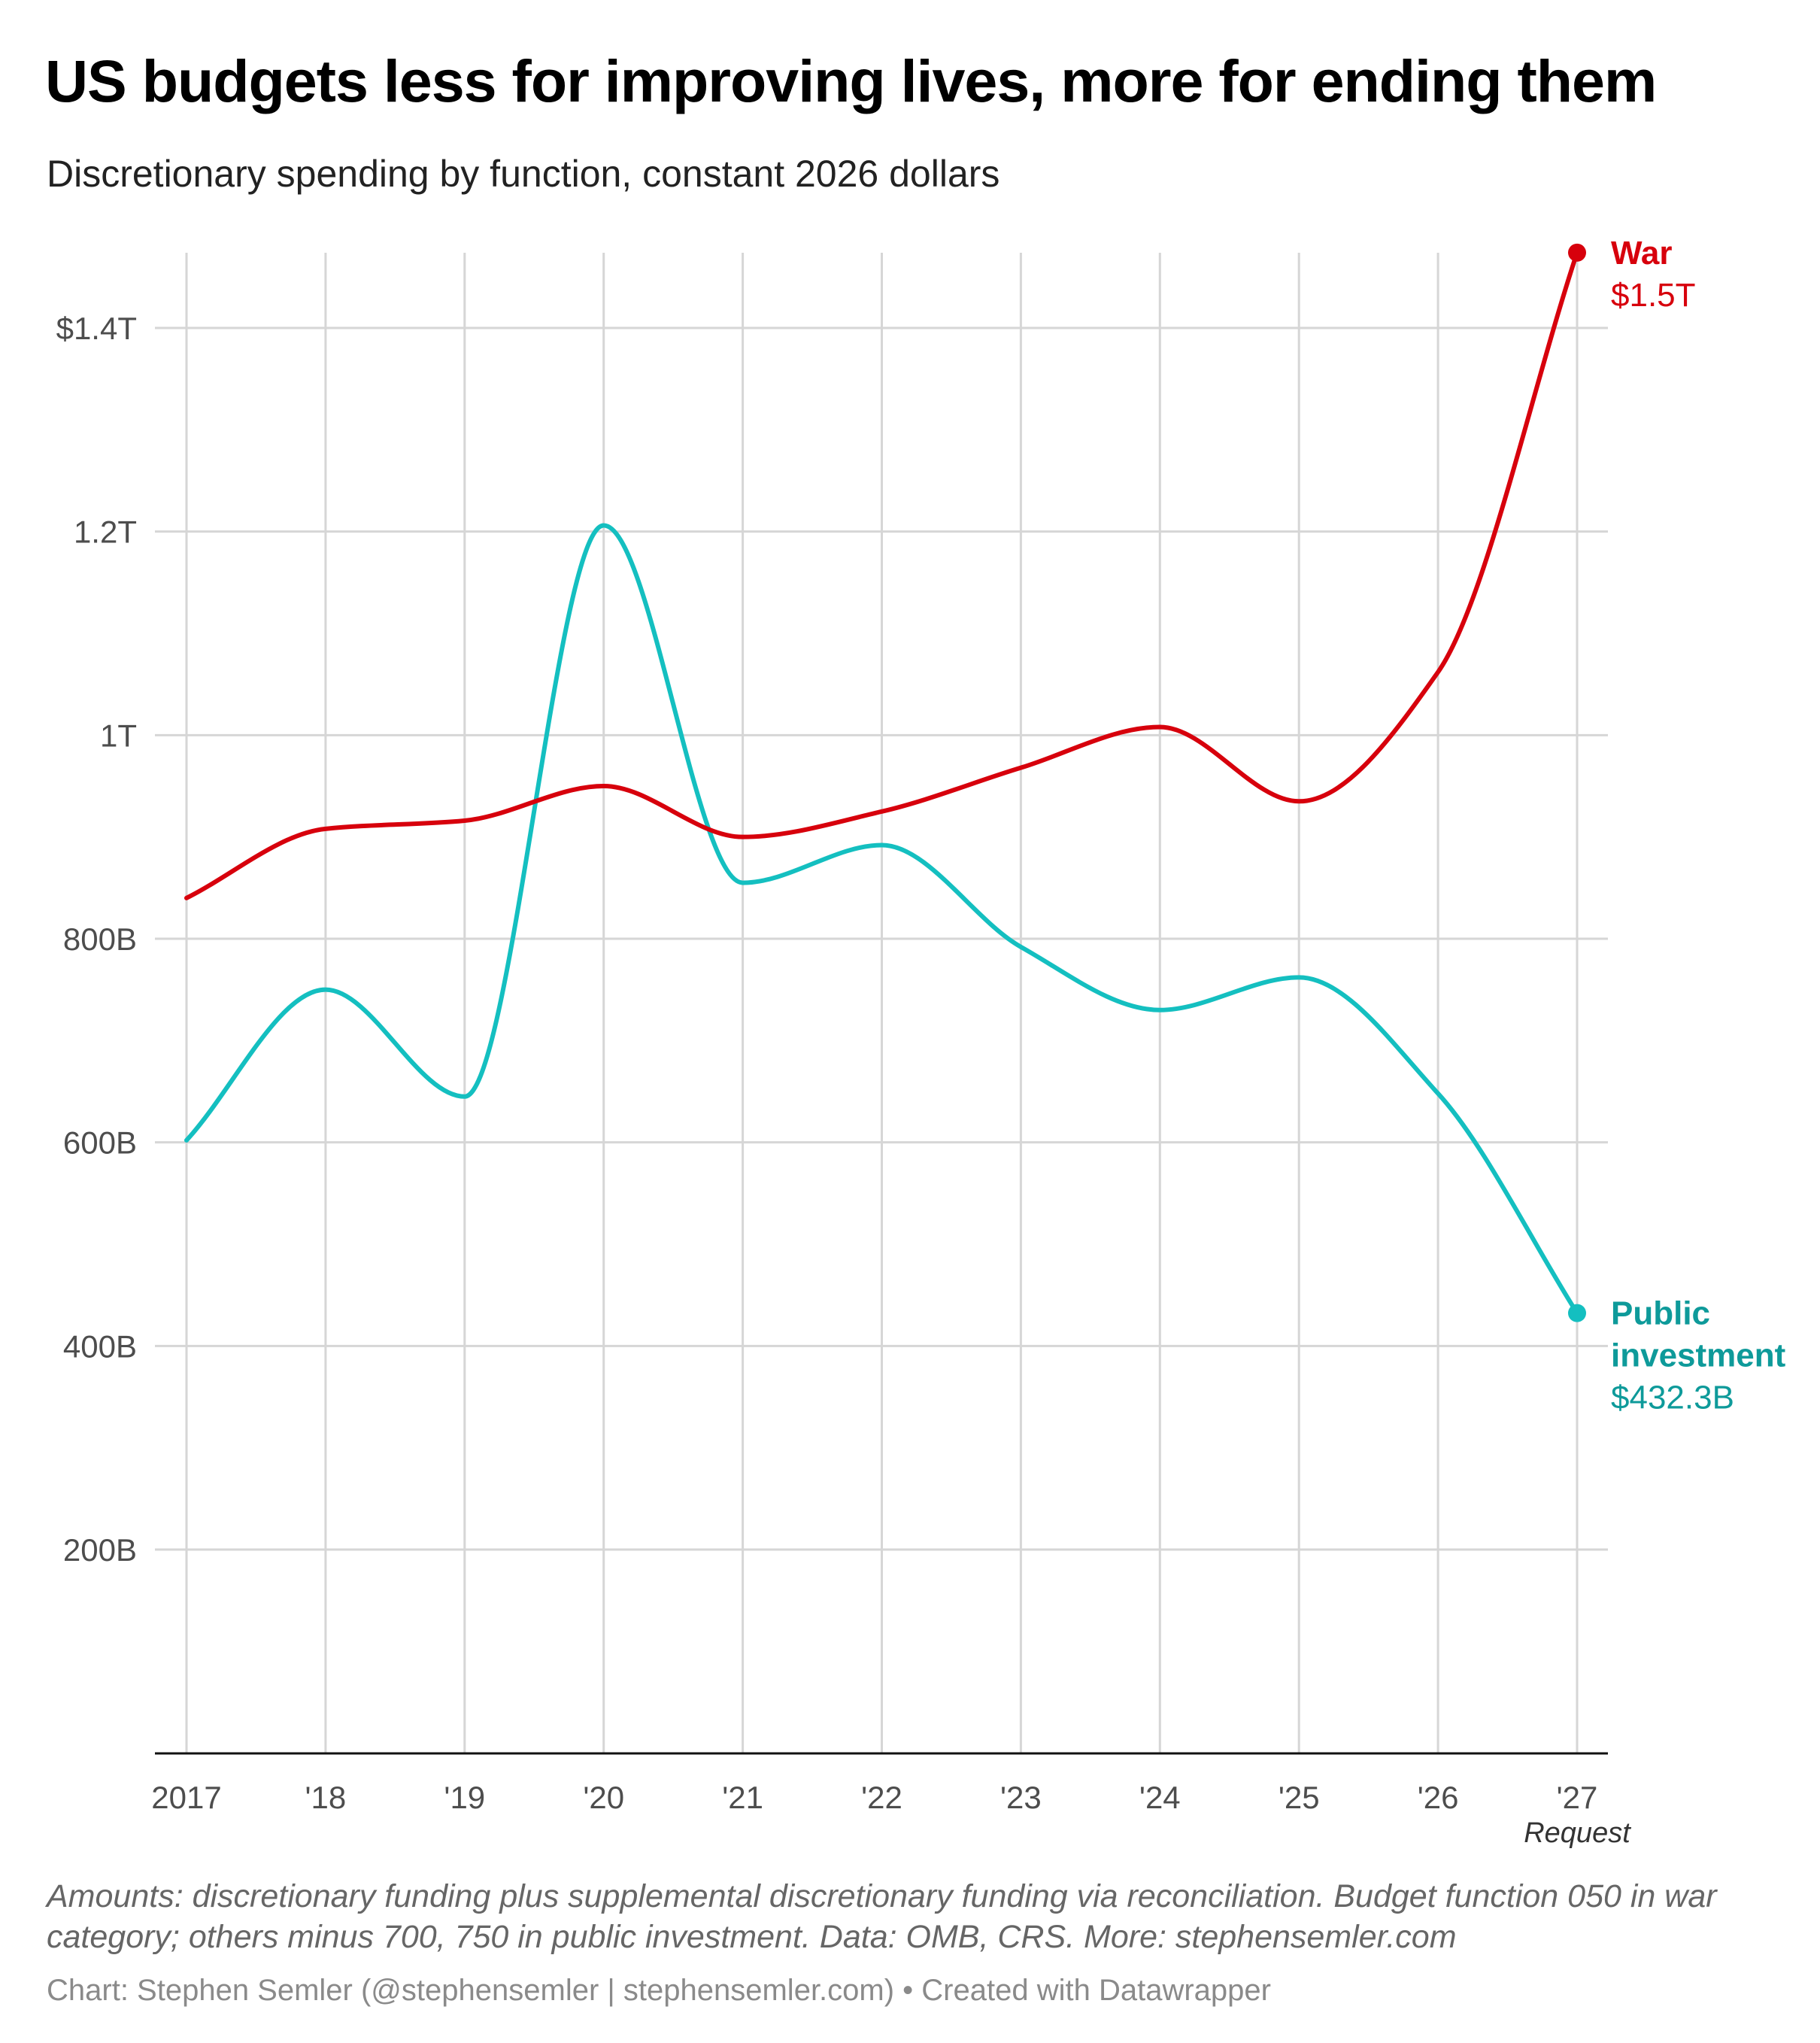  What do you see at coordinates (1021, 1797) in the screenshot?
I see `x-tick-label: '23` at bounding box center [1021, 1797].